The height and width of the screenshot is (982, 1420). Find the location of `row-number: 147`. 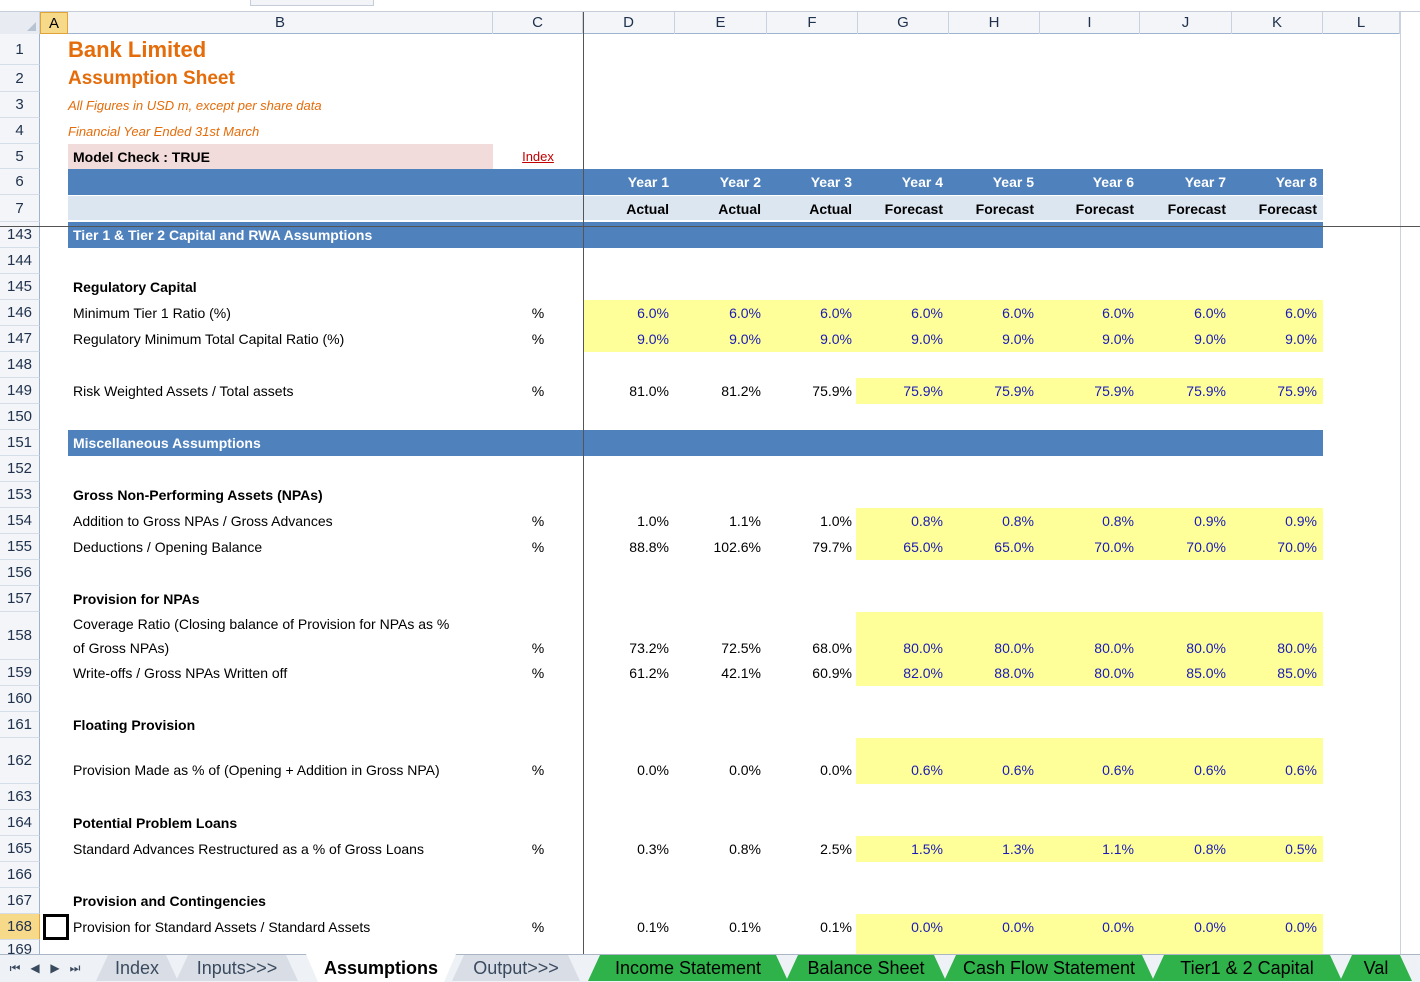

row-number: 147 is located at coordinates (20, 339).